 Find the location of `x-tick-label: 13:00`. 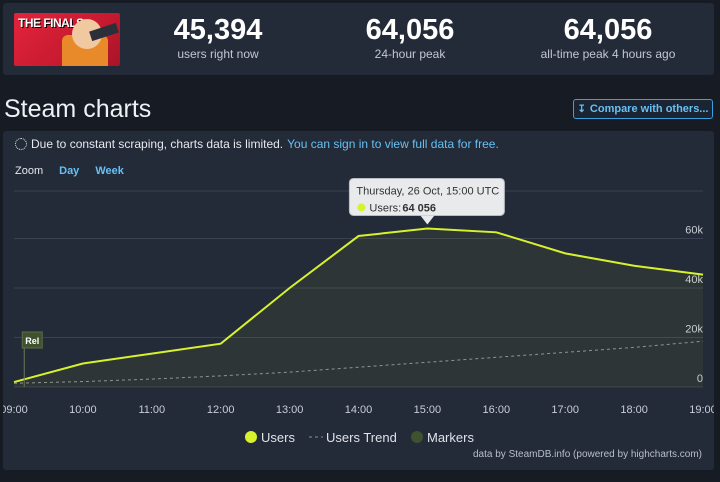

x-tick-label: 13:00 is located at coordinates (290, 410).